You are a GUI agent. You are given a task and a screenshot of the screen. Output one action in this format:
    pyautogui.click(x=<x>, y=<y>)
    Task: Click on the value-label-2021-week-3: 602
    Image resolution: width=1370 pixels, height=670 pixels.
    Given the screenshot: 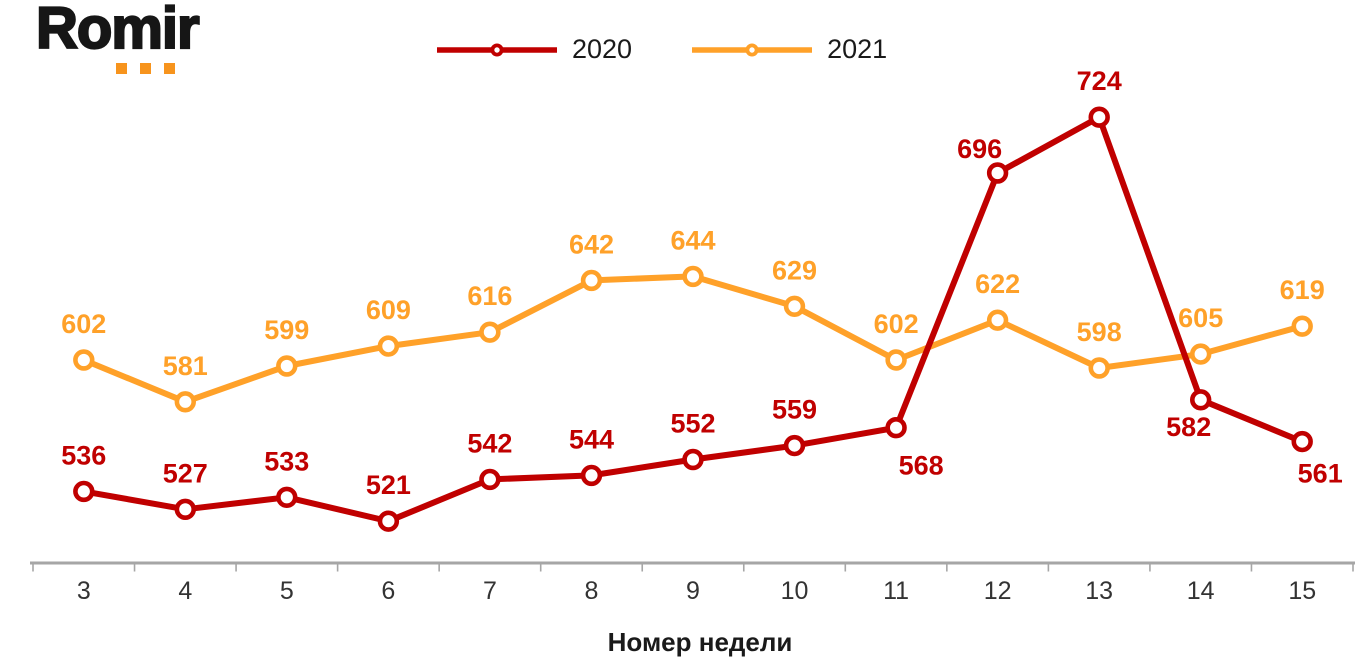 What is the action you would take?
    pyautogui.click(x=83, y=324)
    